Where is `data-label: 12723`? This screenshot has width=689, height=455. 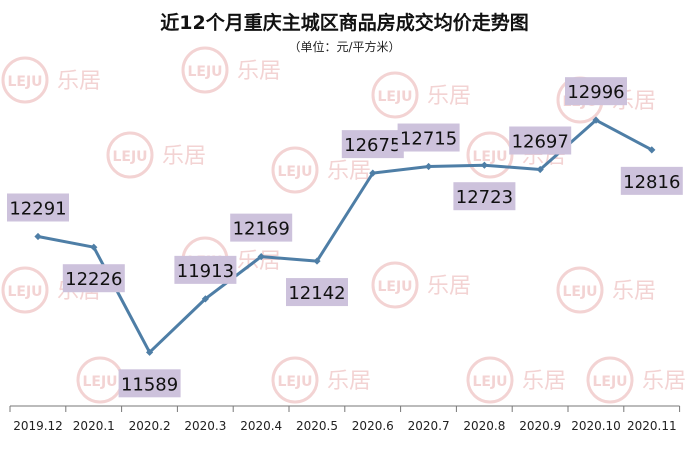 data-label: 12723 is located at coordinates (484, 196).